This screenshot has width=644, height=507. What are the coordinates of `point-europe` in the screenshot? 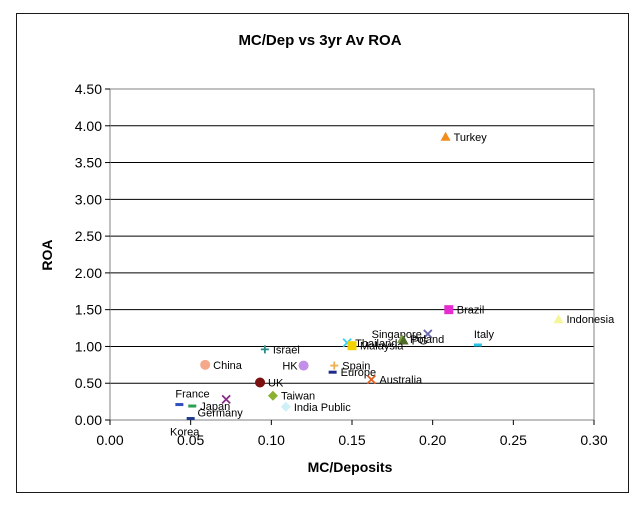 It's located at (332, 372).